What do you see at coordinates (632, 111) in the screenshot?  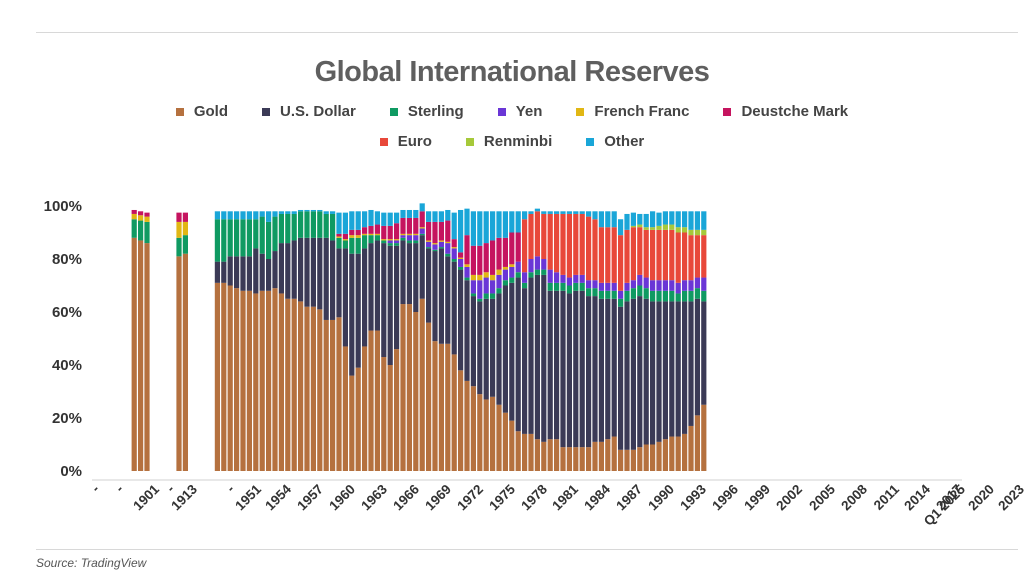 I see `legend-item-french-franc: French Franc` at bounding box center [632, 111].